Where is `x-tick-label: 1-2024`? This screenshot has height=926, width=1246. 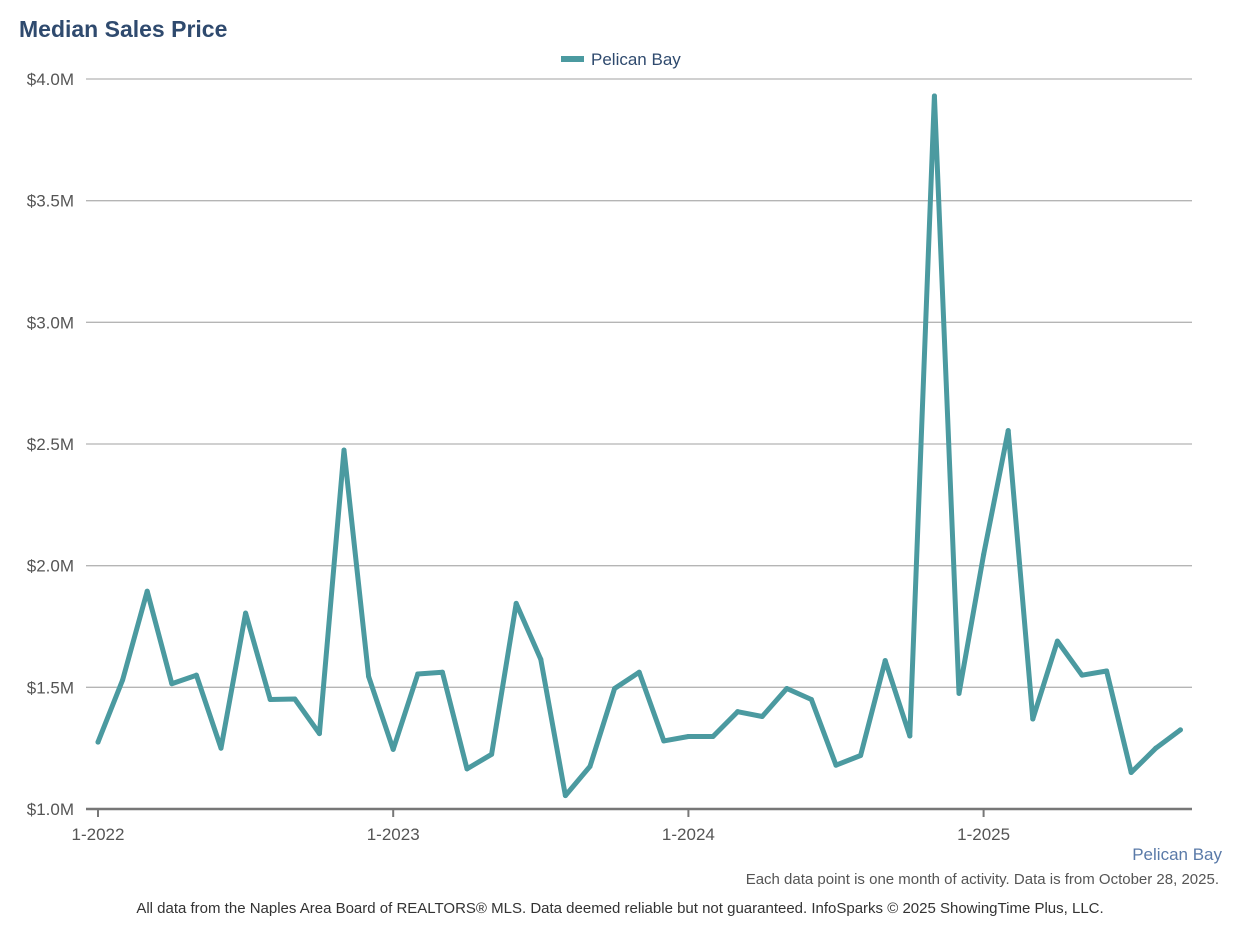
x-tick-label: 1-2024 is located at coordinates (688, 834).